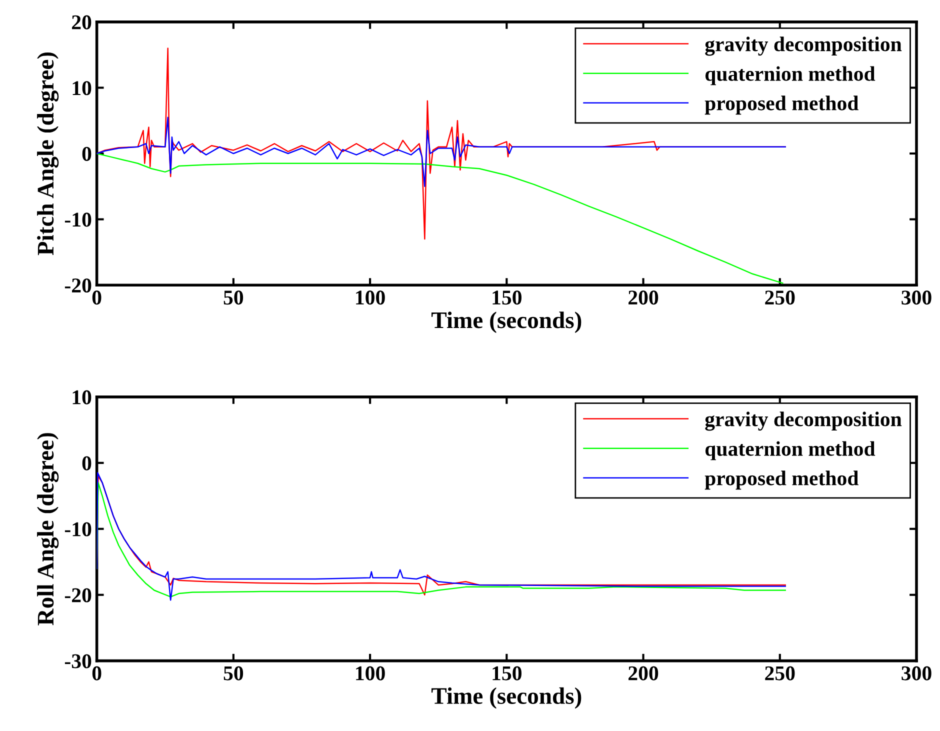 The width and height of the screenshot is (940, 731). I want to click on y-tick-label: 20, so click(82, 22).